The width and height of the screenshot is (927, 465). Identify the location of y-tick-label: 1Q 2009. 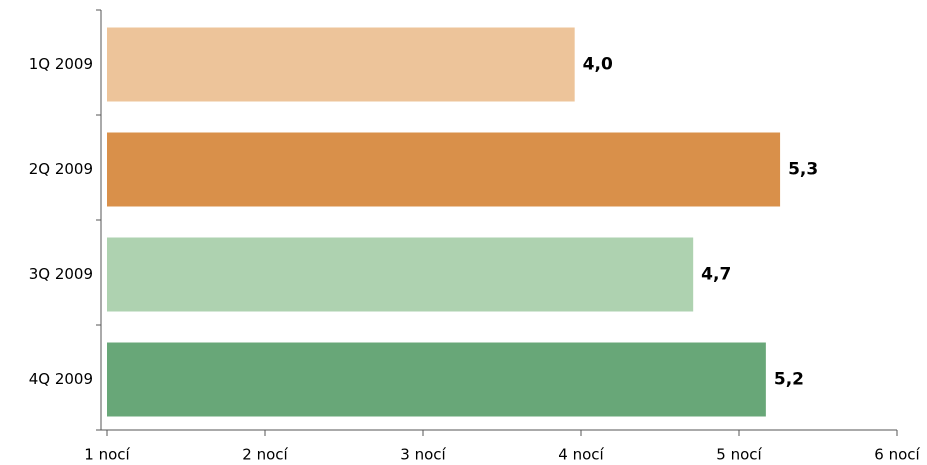
(61, 64).